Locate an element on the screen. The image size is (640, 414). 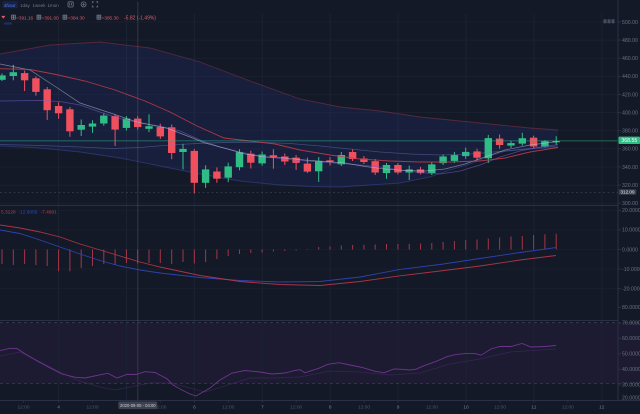
svg-text: 312.09 is located at coordinates (627, 192).